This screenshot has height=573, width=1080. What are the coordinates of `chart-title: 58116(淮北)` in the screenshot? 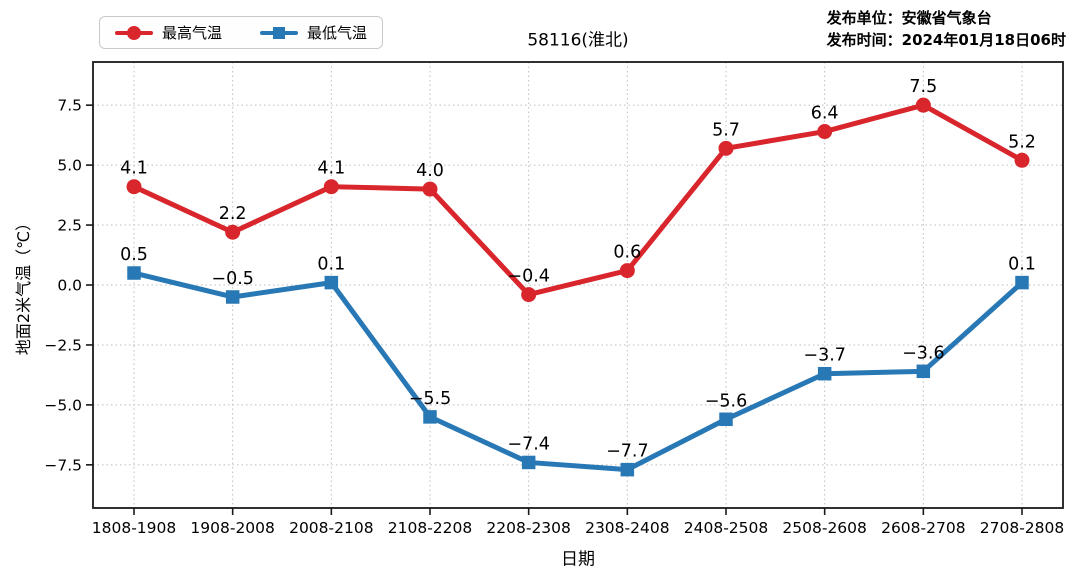 It's located at (578, 40).